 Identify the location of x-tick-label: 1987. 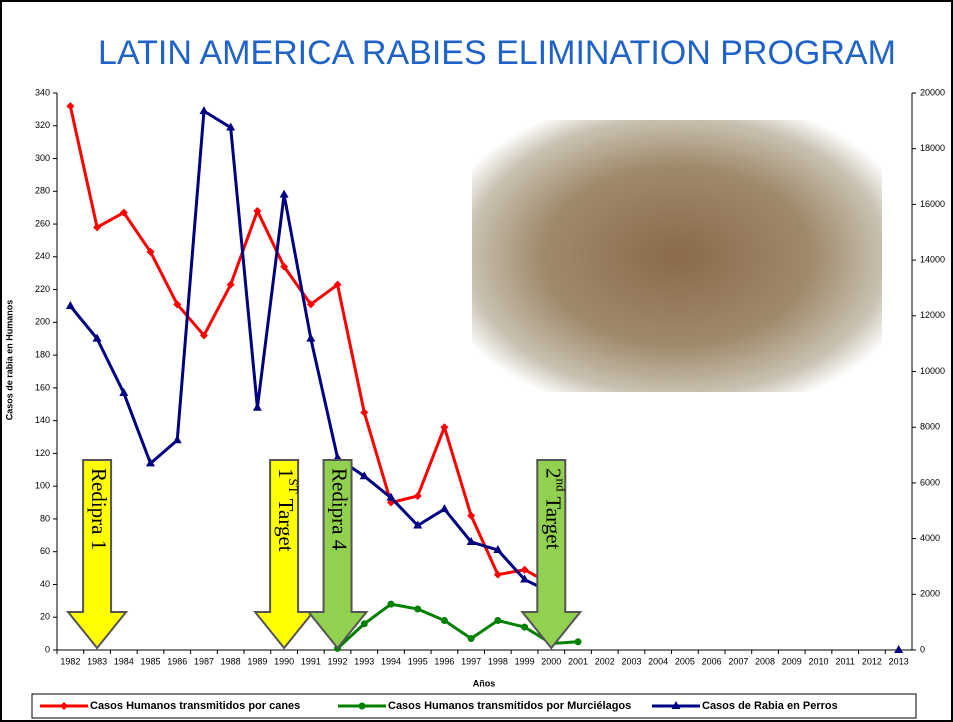
(204, 661).